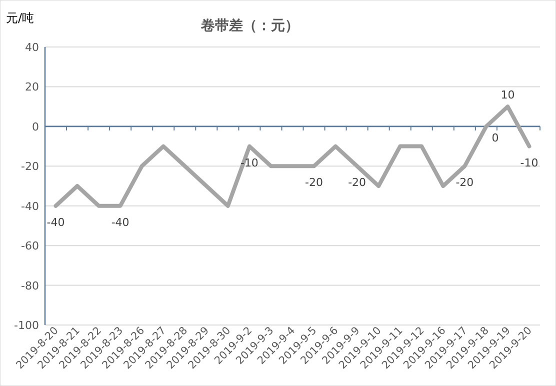  Describe the element at coordinates (32, 87) in the screenshot. I see `y-tick-label: 20` at that location.